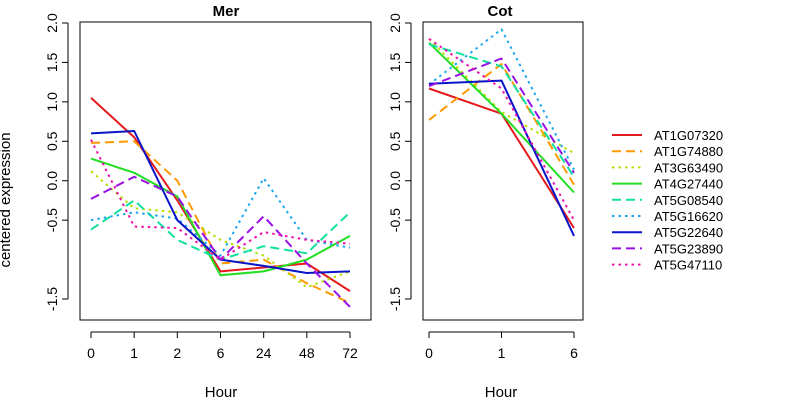  I want to click on mer-x-axis-title: Hour, so click(221, 392).